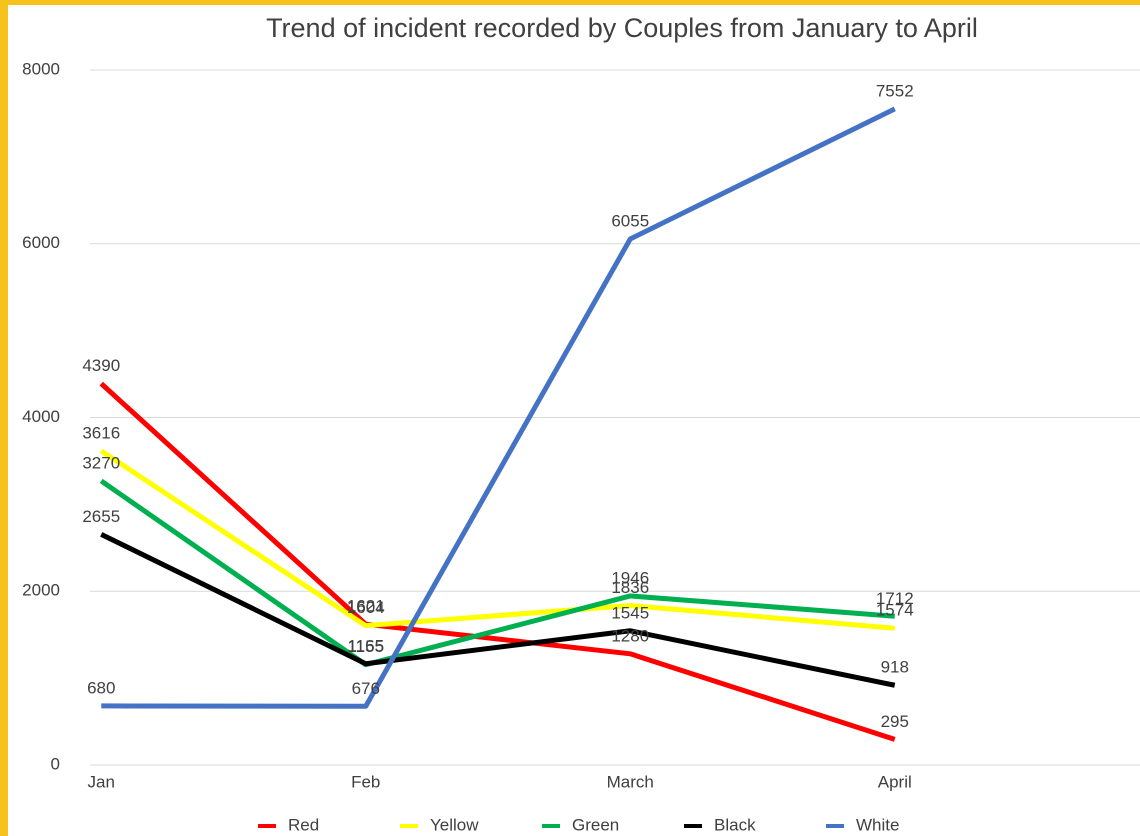 The width and height of the screenshot is (1140, 836). What do you see at coordinates (365, 781) in the screenshot?
I see `x-tick-label: Feb` at bounding box center [365, 781].